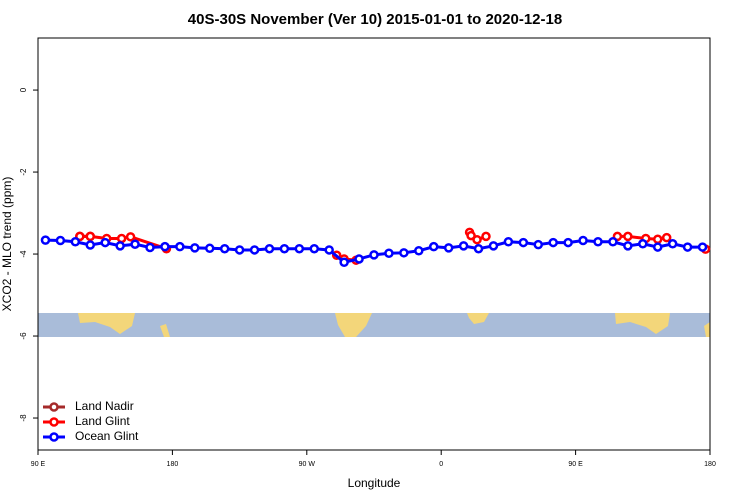 The image size is (750, 500). What do you see at coordinates (23, 89) in the screenshot?
I see `y-tick-label: 0` at bounding box center [23, 89].